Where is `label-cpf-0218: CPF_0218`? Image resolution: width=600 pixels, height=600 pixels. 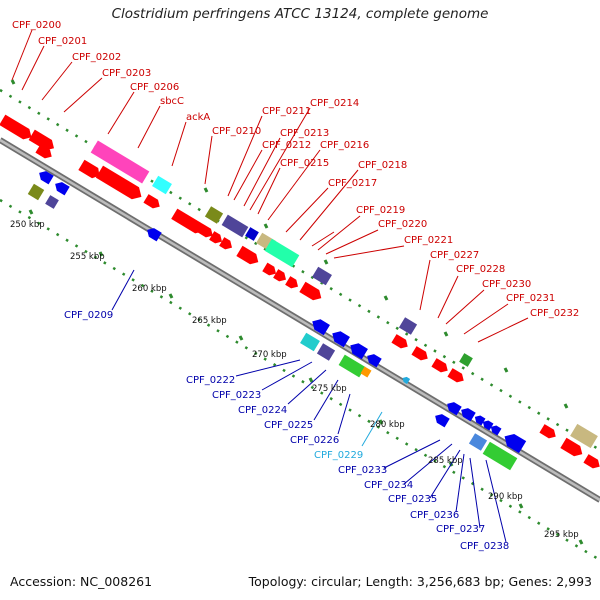
label-cpf-0218: CPF_0218 is located at coordinates (382, 165).